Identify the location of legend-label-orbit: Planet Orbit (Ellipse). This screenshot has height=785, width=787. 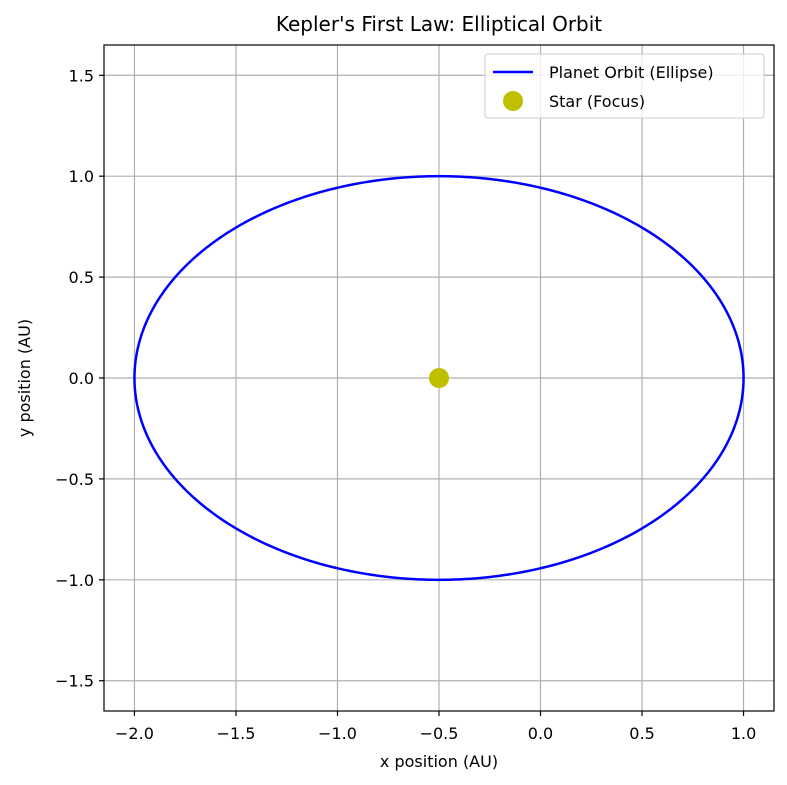
(631, 72).